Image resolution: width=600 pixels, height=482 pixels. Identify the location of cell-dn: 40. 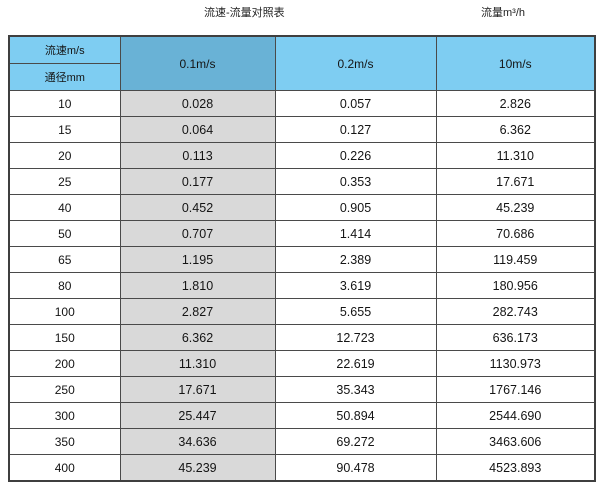
(64, 207).